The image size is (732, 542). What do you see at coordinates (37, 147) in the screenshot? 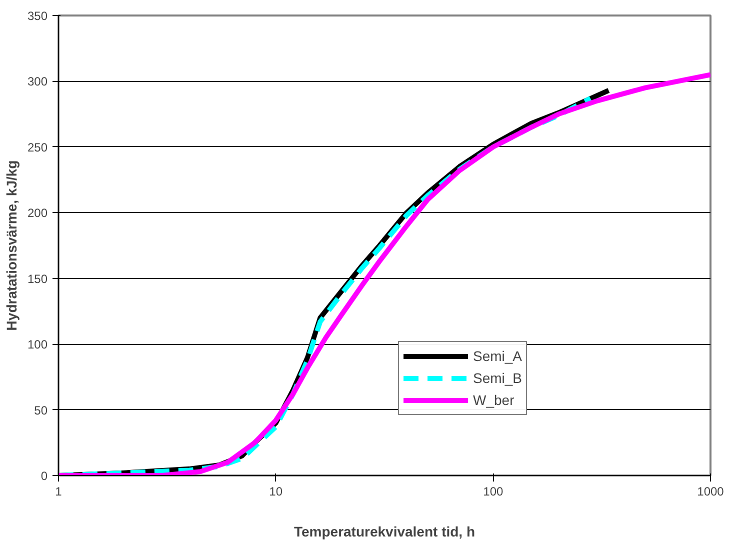
I see `y-tick-label: 250` at bounding box center [37, 147].